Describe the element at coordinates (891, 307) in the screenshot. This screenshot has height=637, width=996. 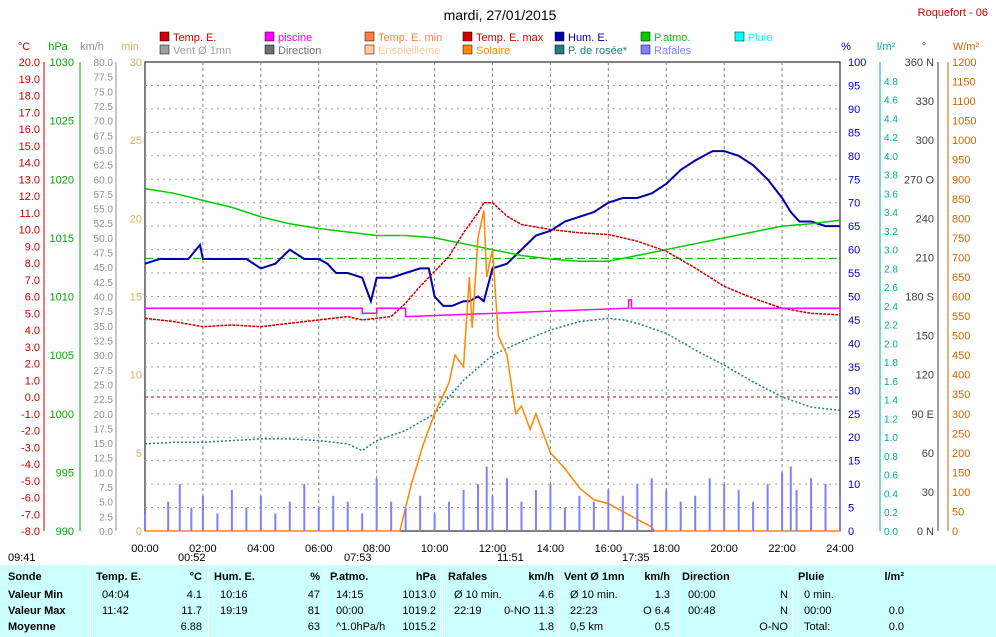
I see `axis-tick-rain: 2.4` at that location.